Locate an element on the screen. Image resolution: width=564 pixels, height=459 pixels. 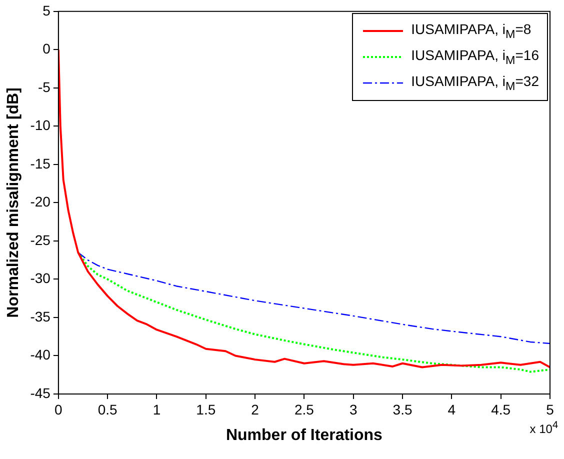
x-tick-label: 1.5 is located at coordinates (206, 409).